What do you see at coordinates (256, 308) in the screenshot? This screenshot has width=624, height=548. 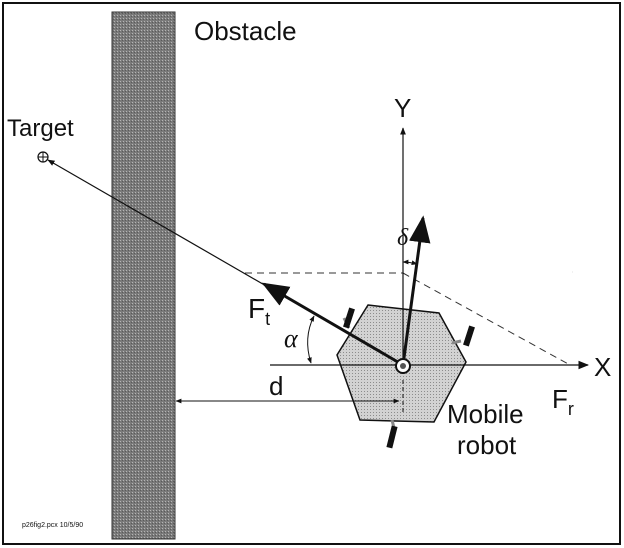 I see `target-force-symbol: F` at bounding box center [256, 308].